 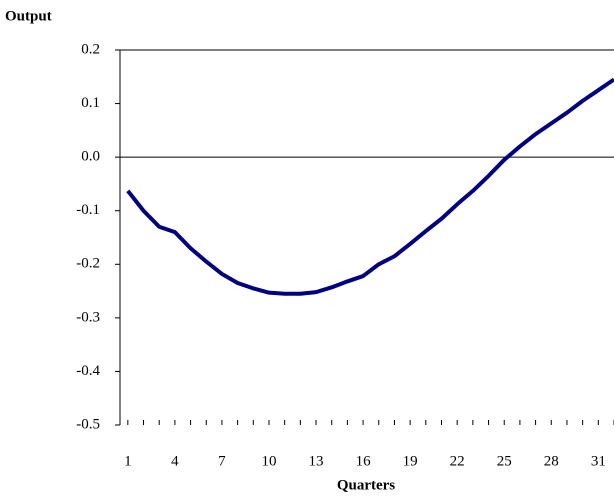 What do you see at coordinates (551, 461) in the screenshot?
I see `x-tick-label: 28` at bounding box center [551, 461].